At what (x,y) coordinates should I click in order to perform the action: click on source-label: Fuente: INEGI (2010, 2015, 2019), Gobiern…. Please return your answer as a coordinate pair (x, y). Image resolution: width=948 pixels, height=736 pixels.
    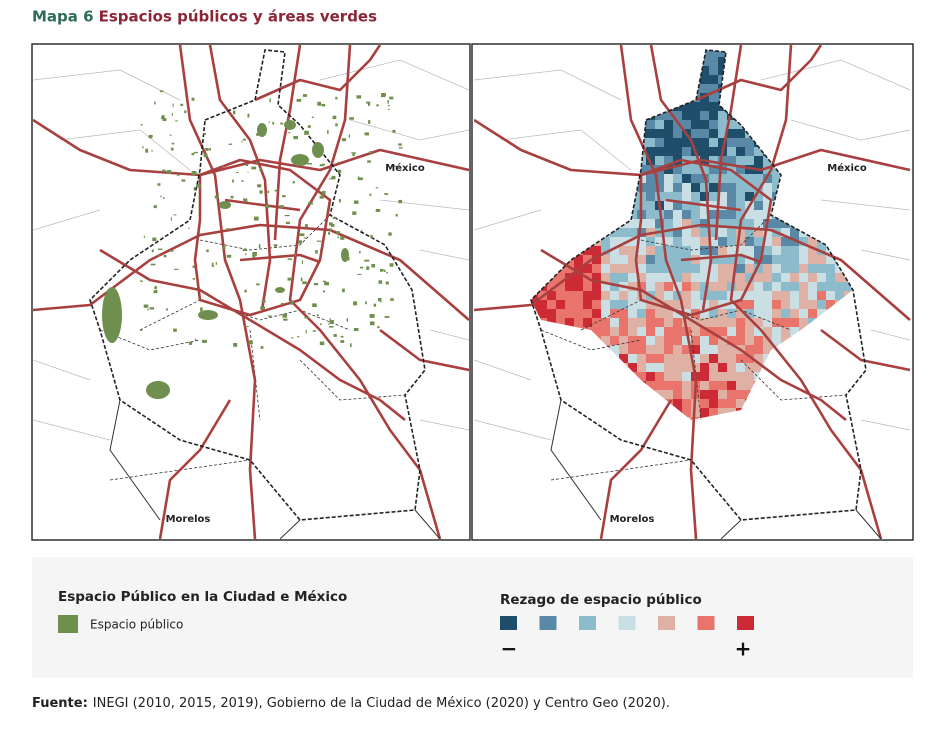
    Looking at the image, I should click on (351, 703).